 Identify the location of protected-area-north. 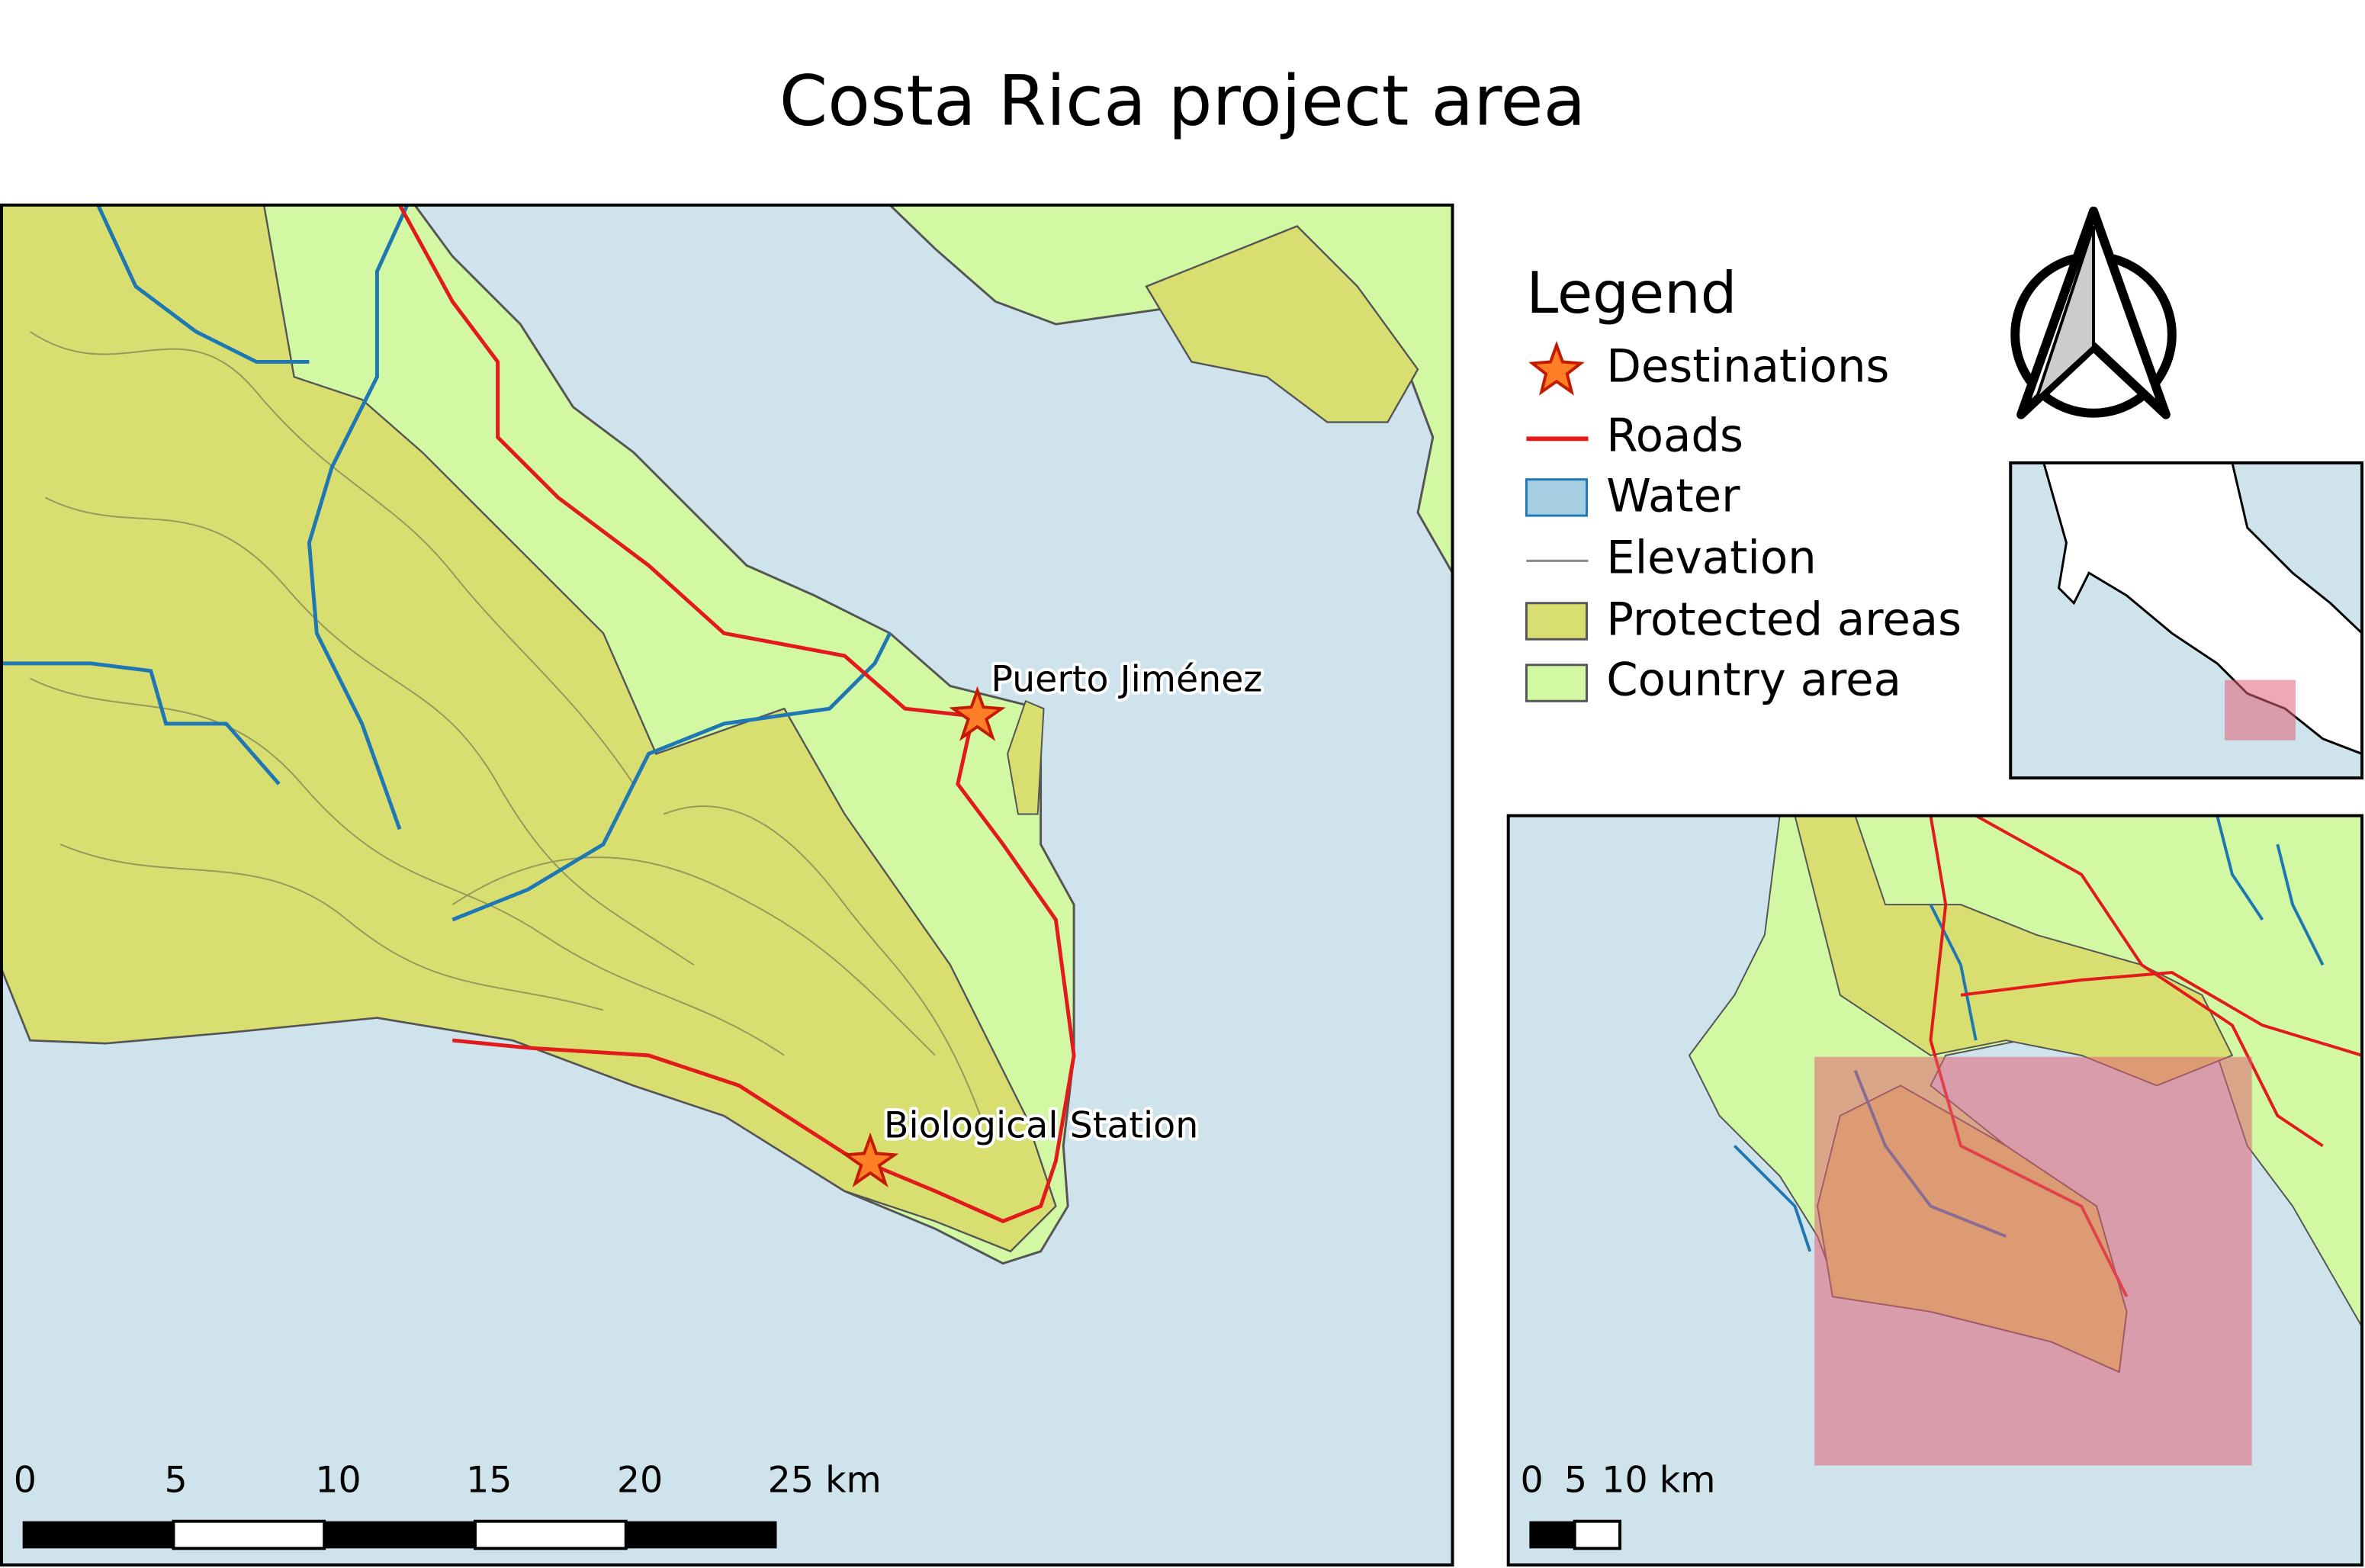
(1282, 324).